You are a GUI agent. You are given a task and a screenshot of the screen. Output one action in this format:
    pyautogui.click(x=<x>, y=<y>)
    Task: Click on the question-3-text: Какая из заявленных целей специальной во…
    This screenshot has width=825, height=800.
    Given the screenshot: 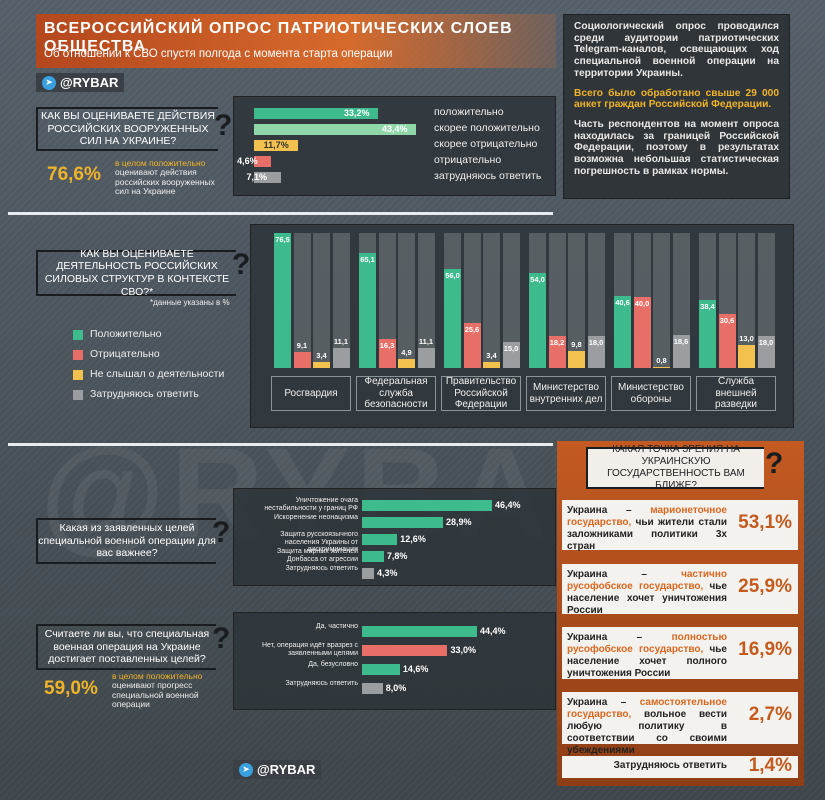 What is the action you would take?
    pyautogui.click(x=127, y=541)
    